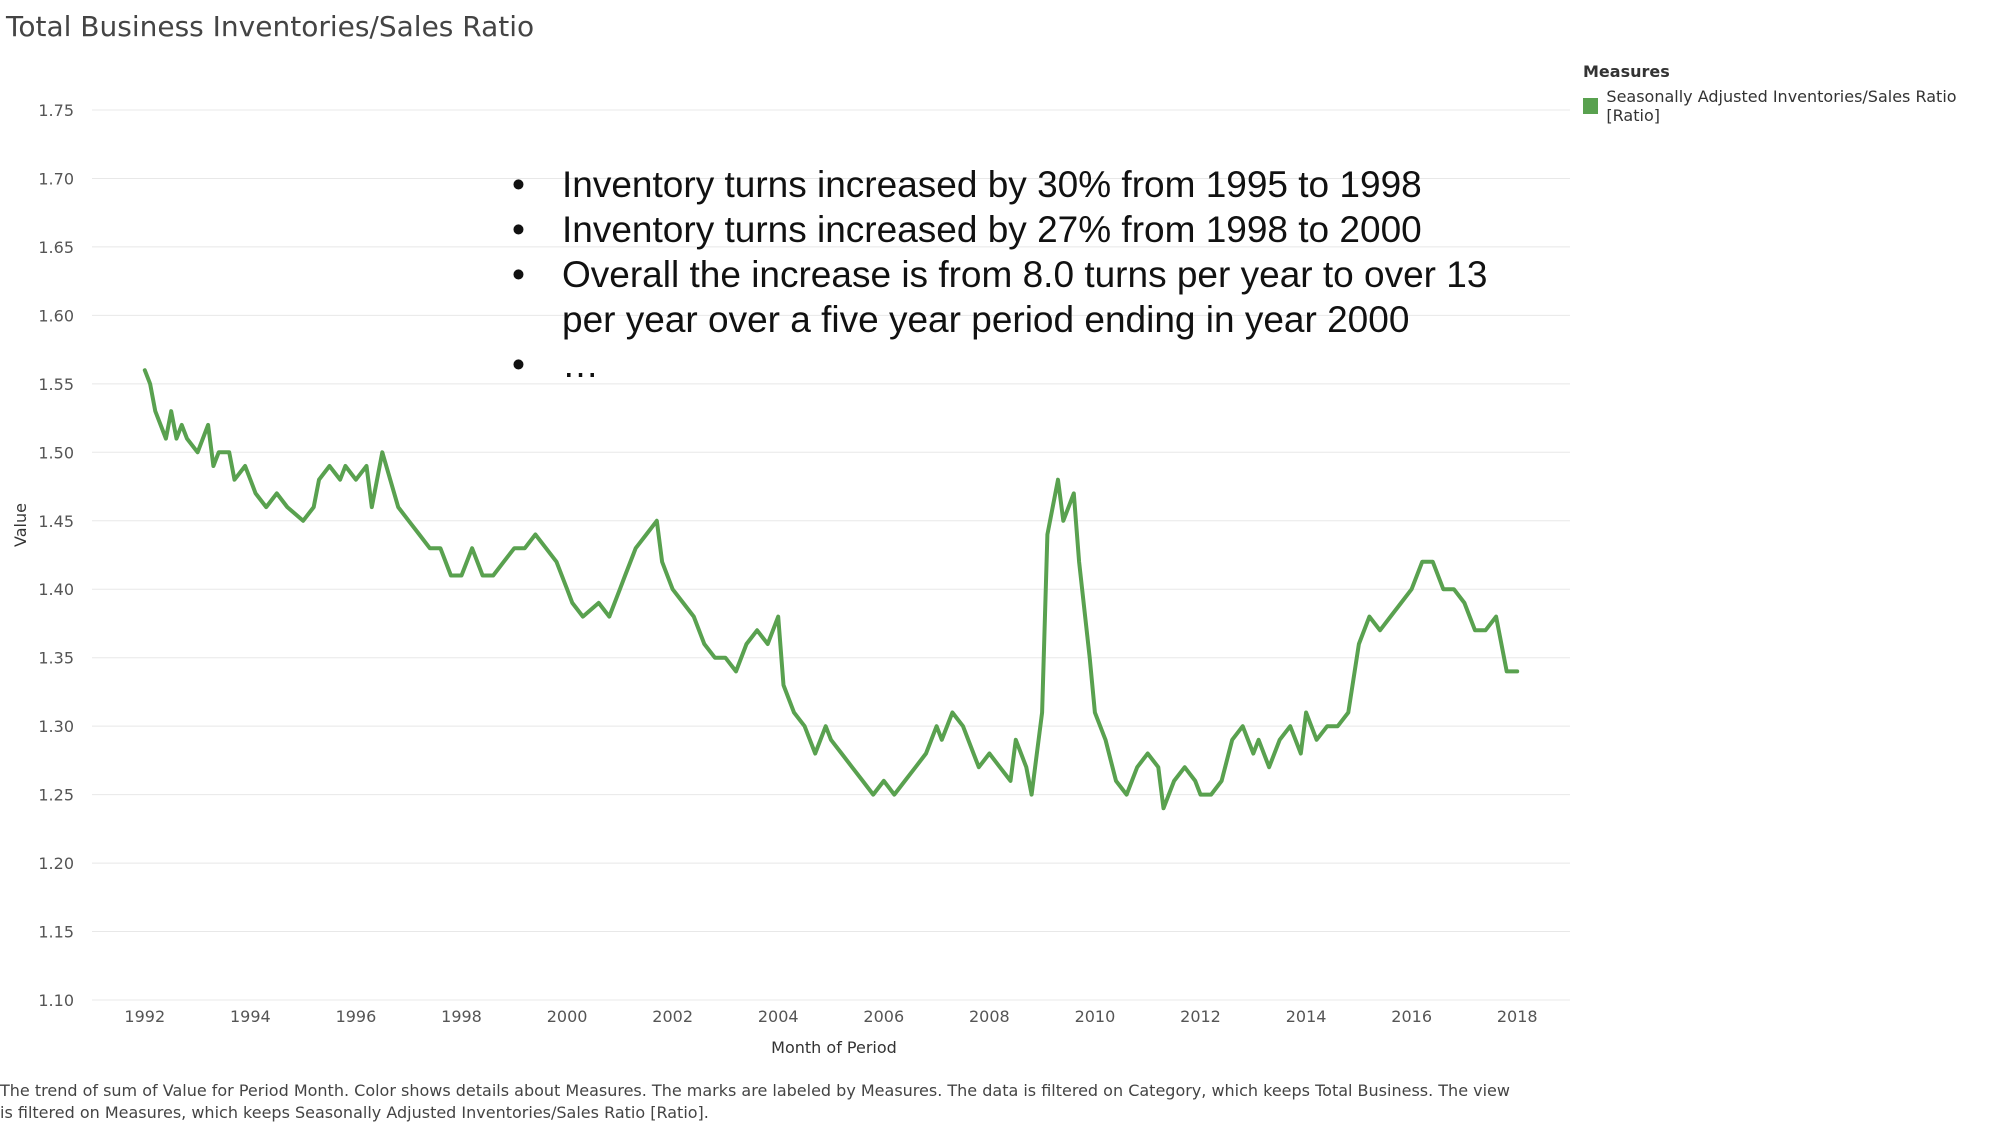  What do you see at coordinates (250, 1016) in the screenshot?
I see `x-tick-label: 1994` at bounding box center [250, 1016].